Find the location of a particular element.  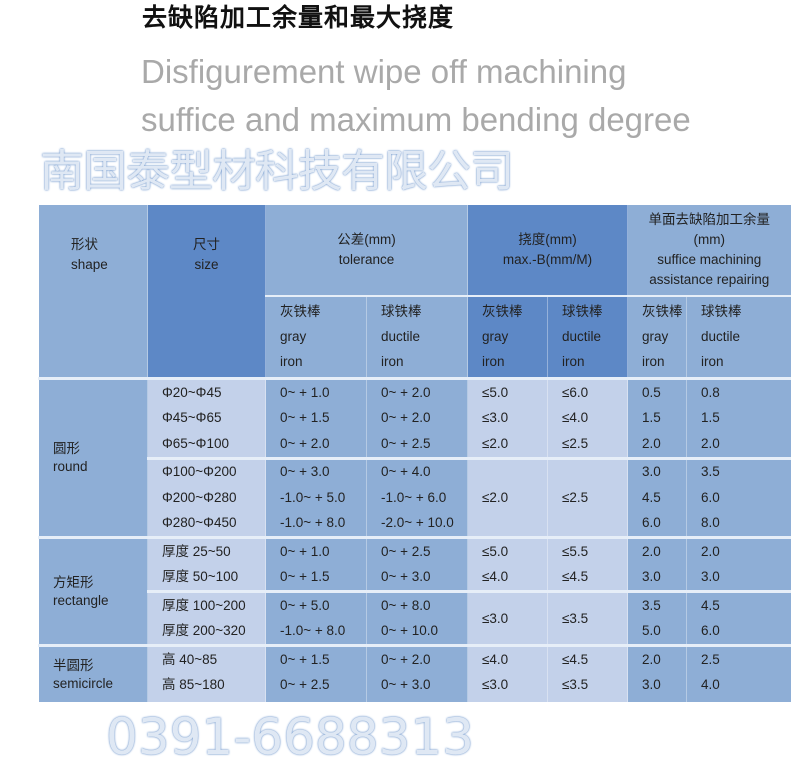

header-size: 尺寸 size is located at coordinates (206, 292).